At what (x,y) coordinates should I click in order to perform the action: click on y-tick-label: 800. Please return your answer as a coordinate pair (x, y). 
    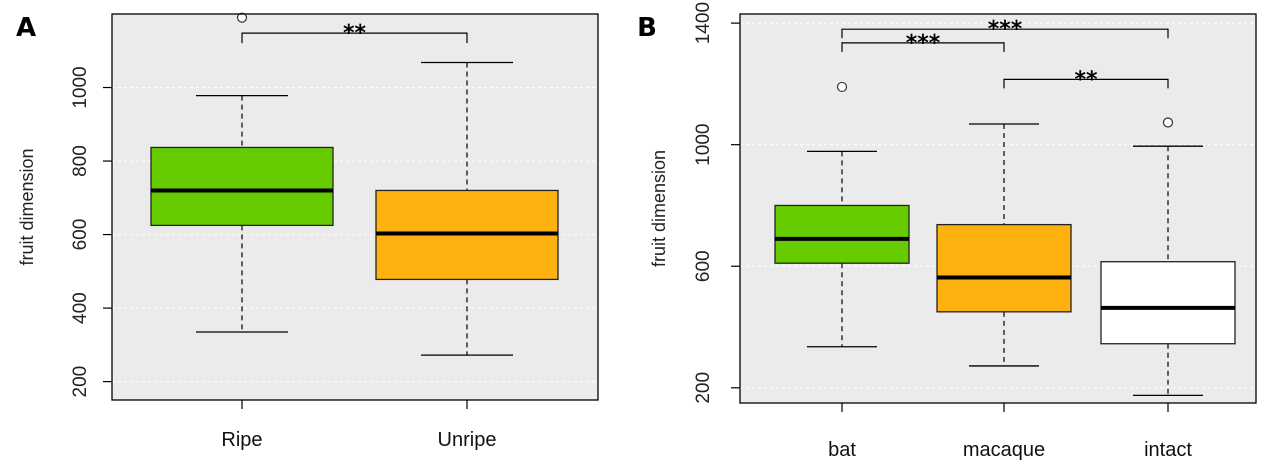
    Looking at the image, I should click on (80, 161).